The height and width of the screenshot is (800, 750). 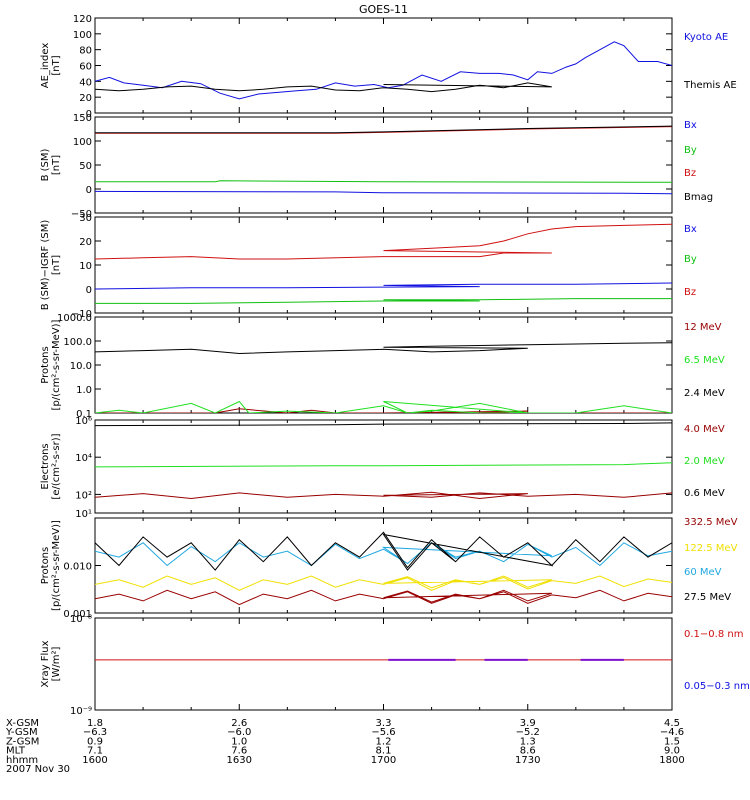 What do you see at coordinates (77, 567) in the screenshot?
I see `y-tick-label: 0.010` at bounding box center [77, 567].